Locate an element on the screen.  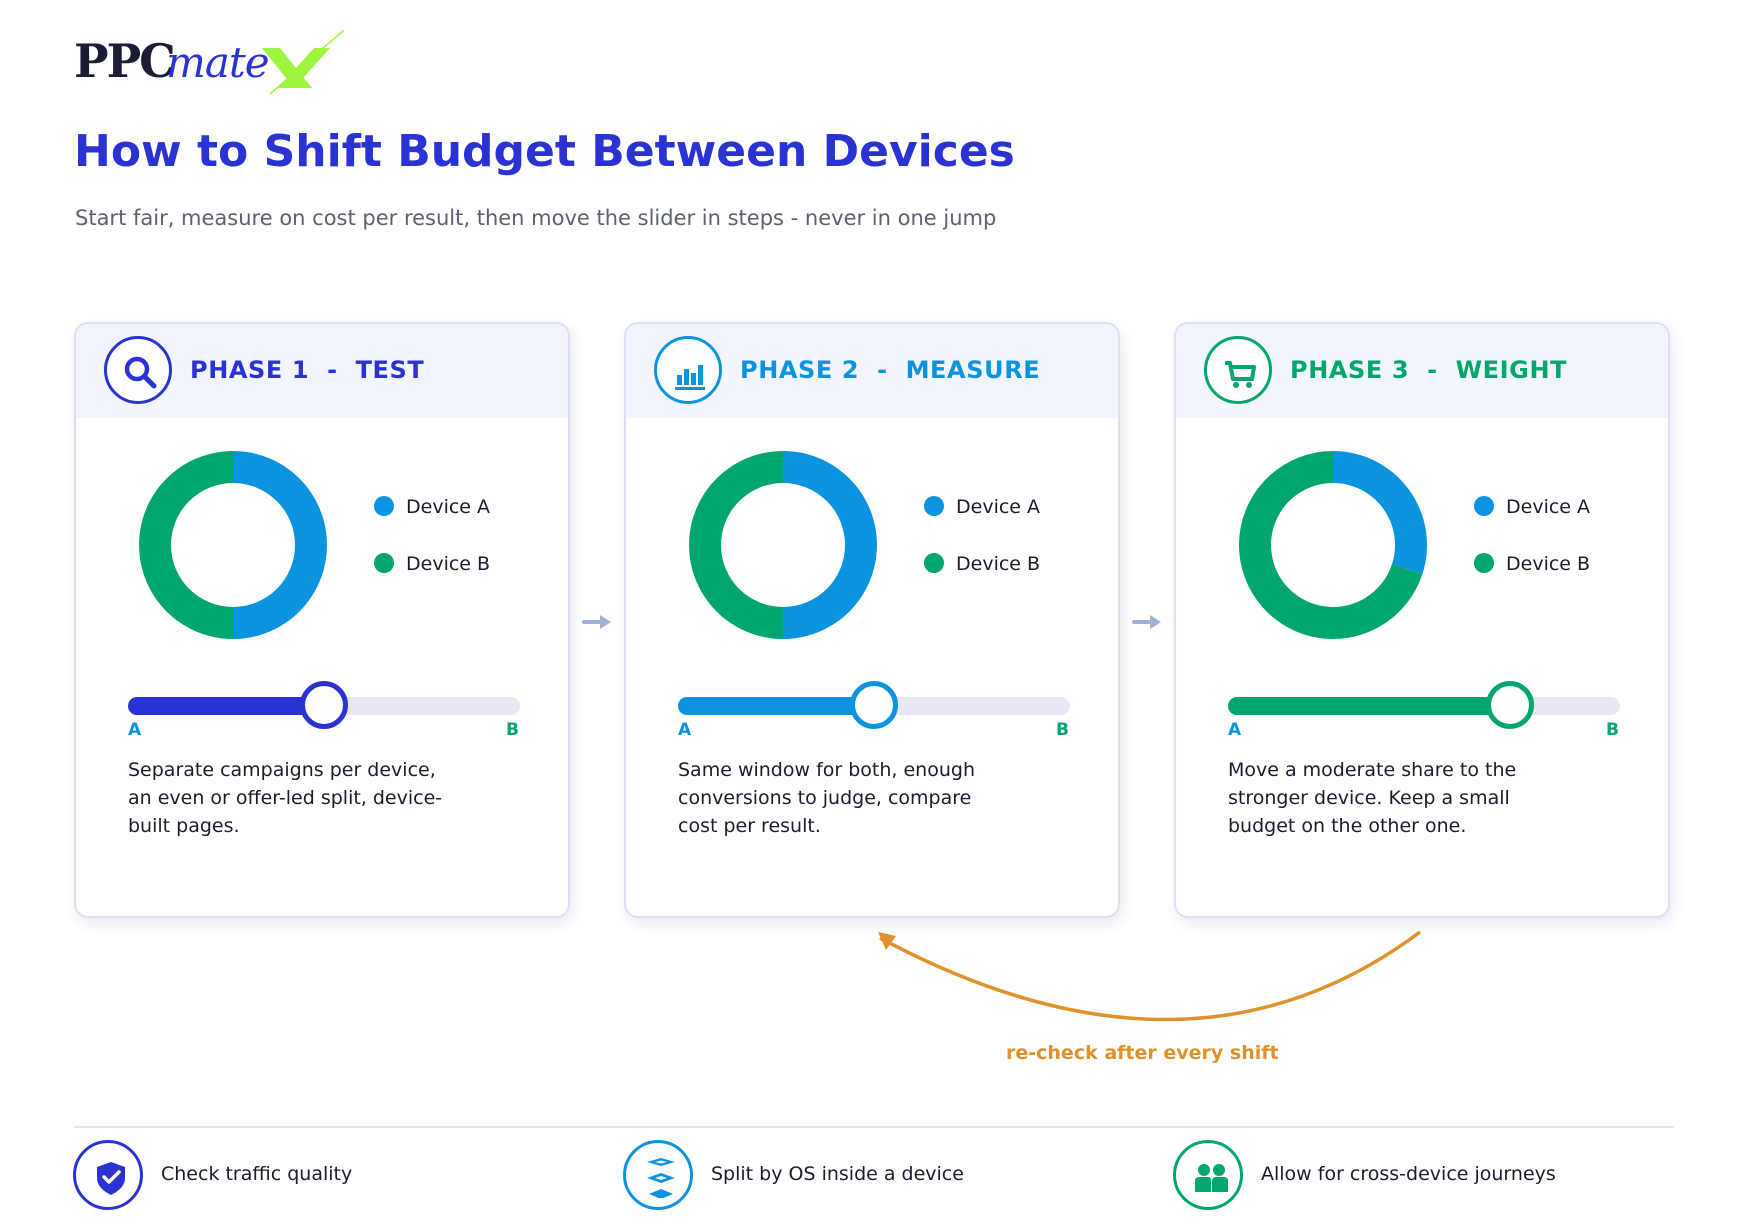
brand-name-mate: mate is located at coordinates (218, 62).